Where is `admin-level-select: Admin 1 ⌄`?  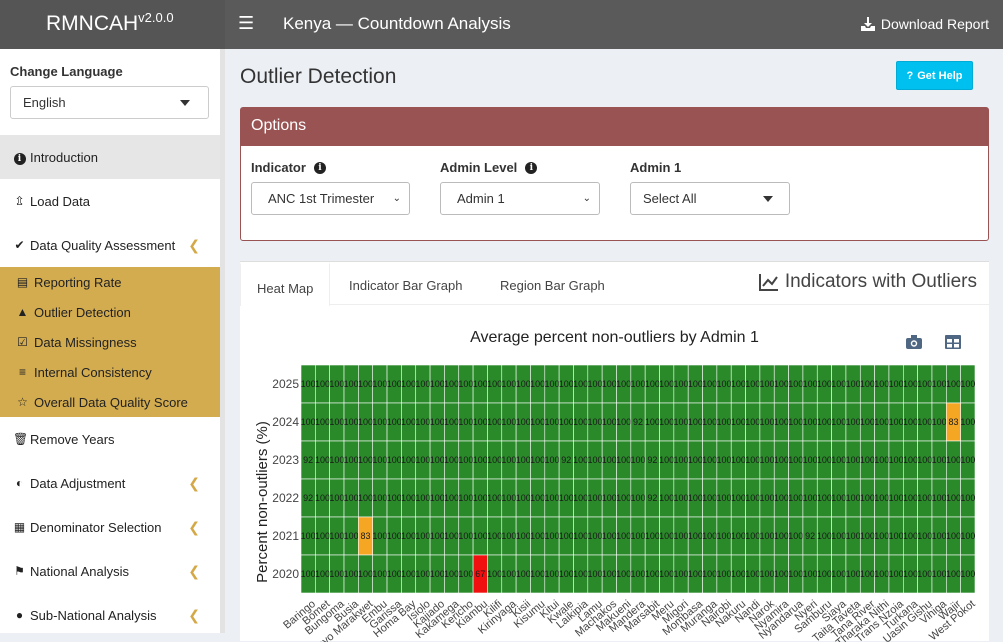 admin-level-select: Admin 1 ⌄ is located at coordinates (520, 198).